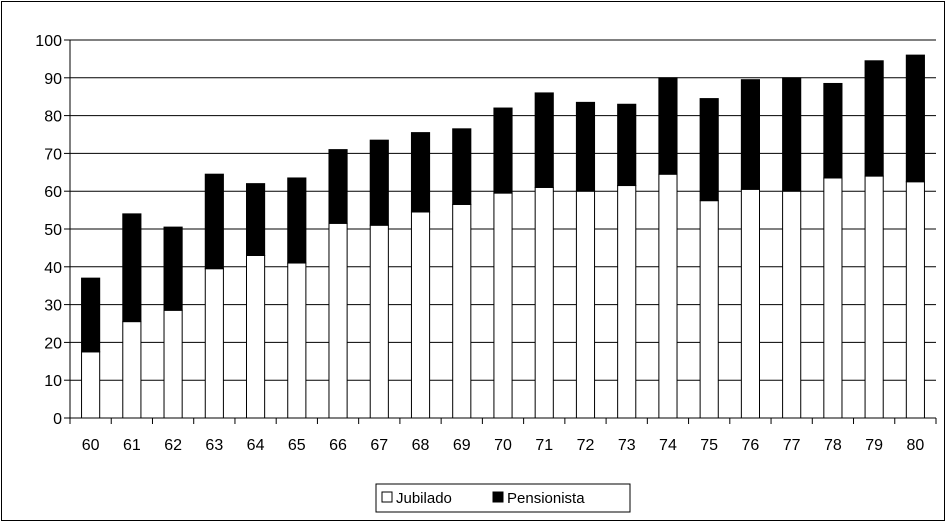  I want to click on x-tick-label: 65, so click(297, 445).